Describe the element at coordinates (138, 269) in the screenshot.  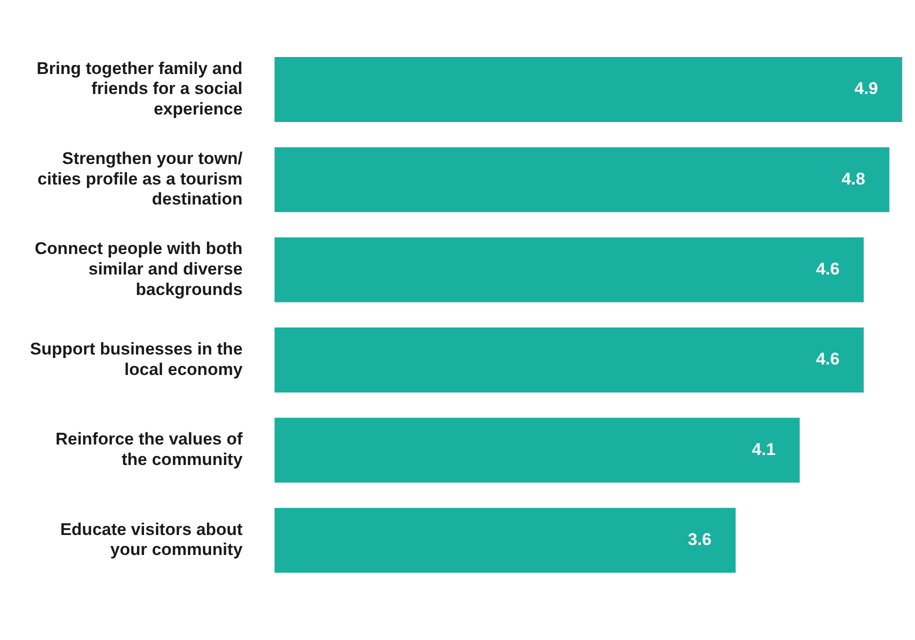
I see `y-tick-label: Connect people with both similar and diverse backgrounds` at that location.